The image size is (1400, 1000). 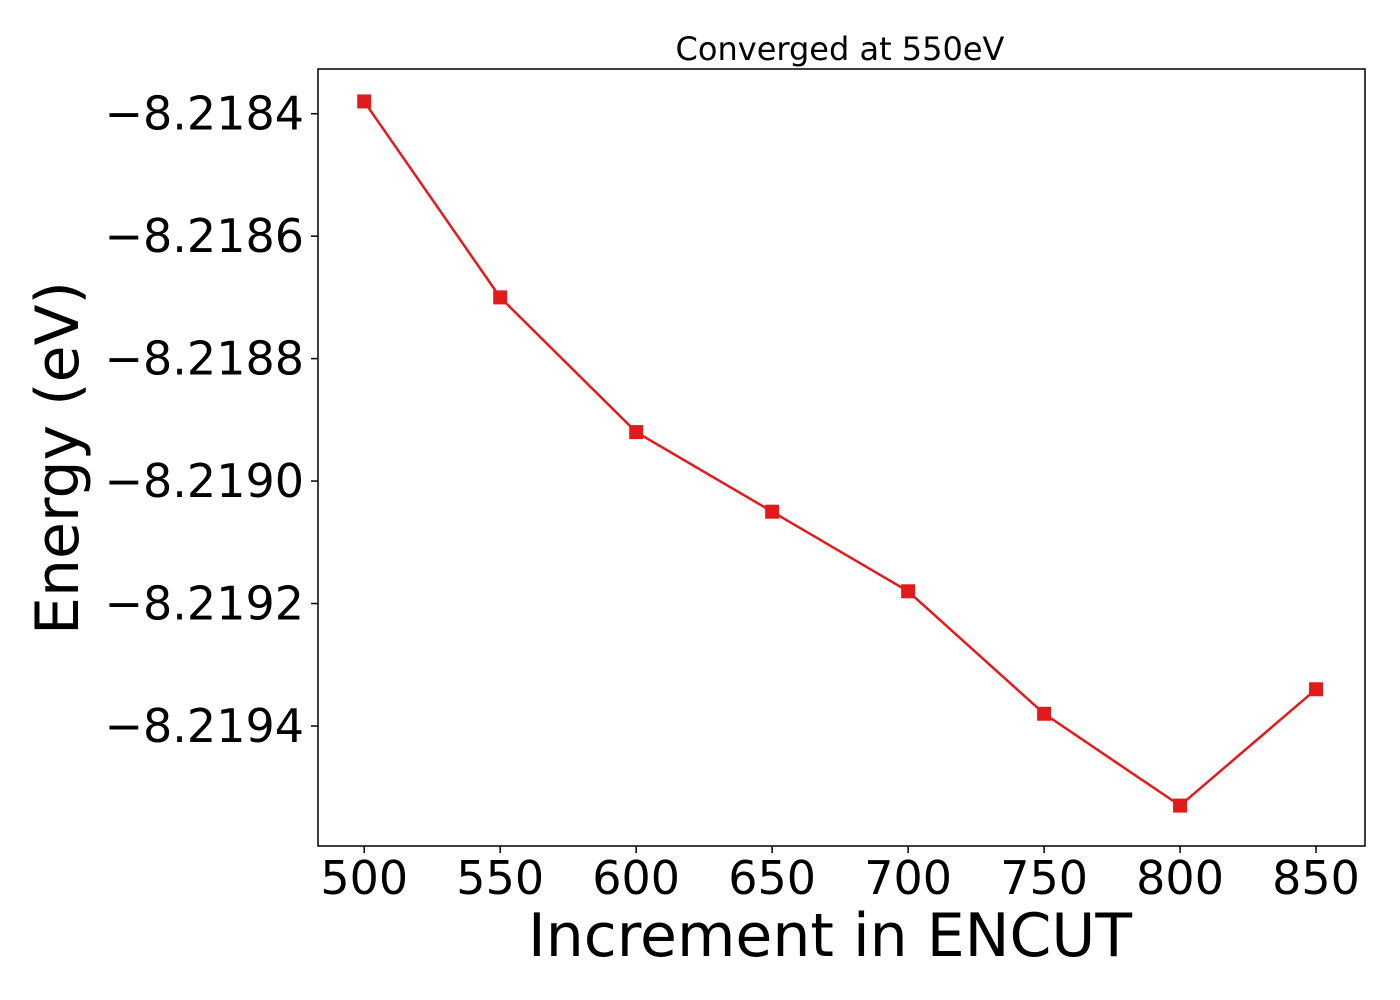 What do you see at coordinates (1044, 878) in the screenshot?
I see `x-tick-label: 750` at bounding box center [1044, 878].